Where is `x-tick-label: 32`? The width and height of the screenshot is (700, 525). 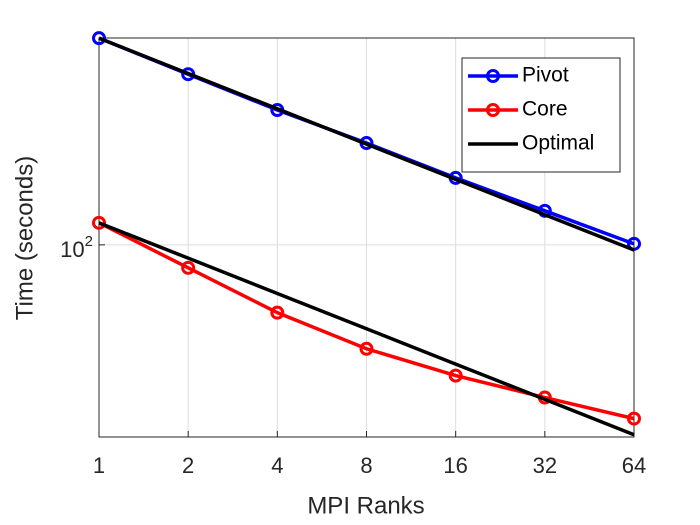
x-tick-label: 32 is located at coordinates (545, 465).